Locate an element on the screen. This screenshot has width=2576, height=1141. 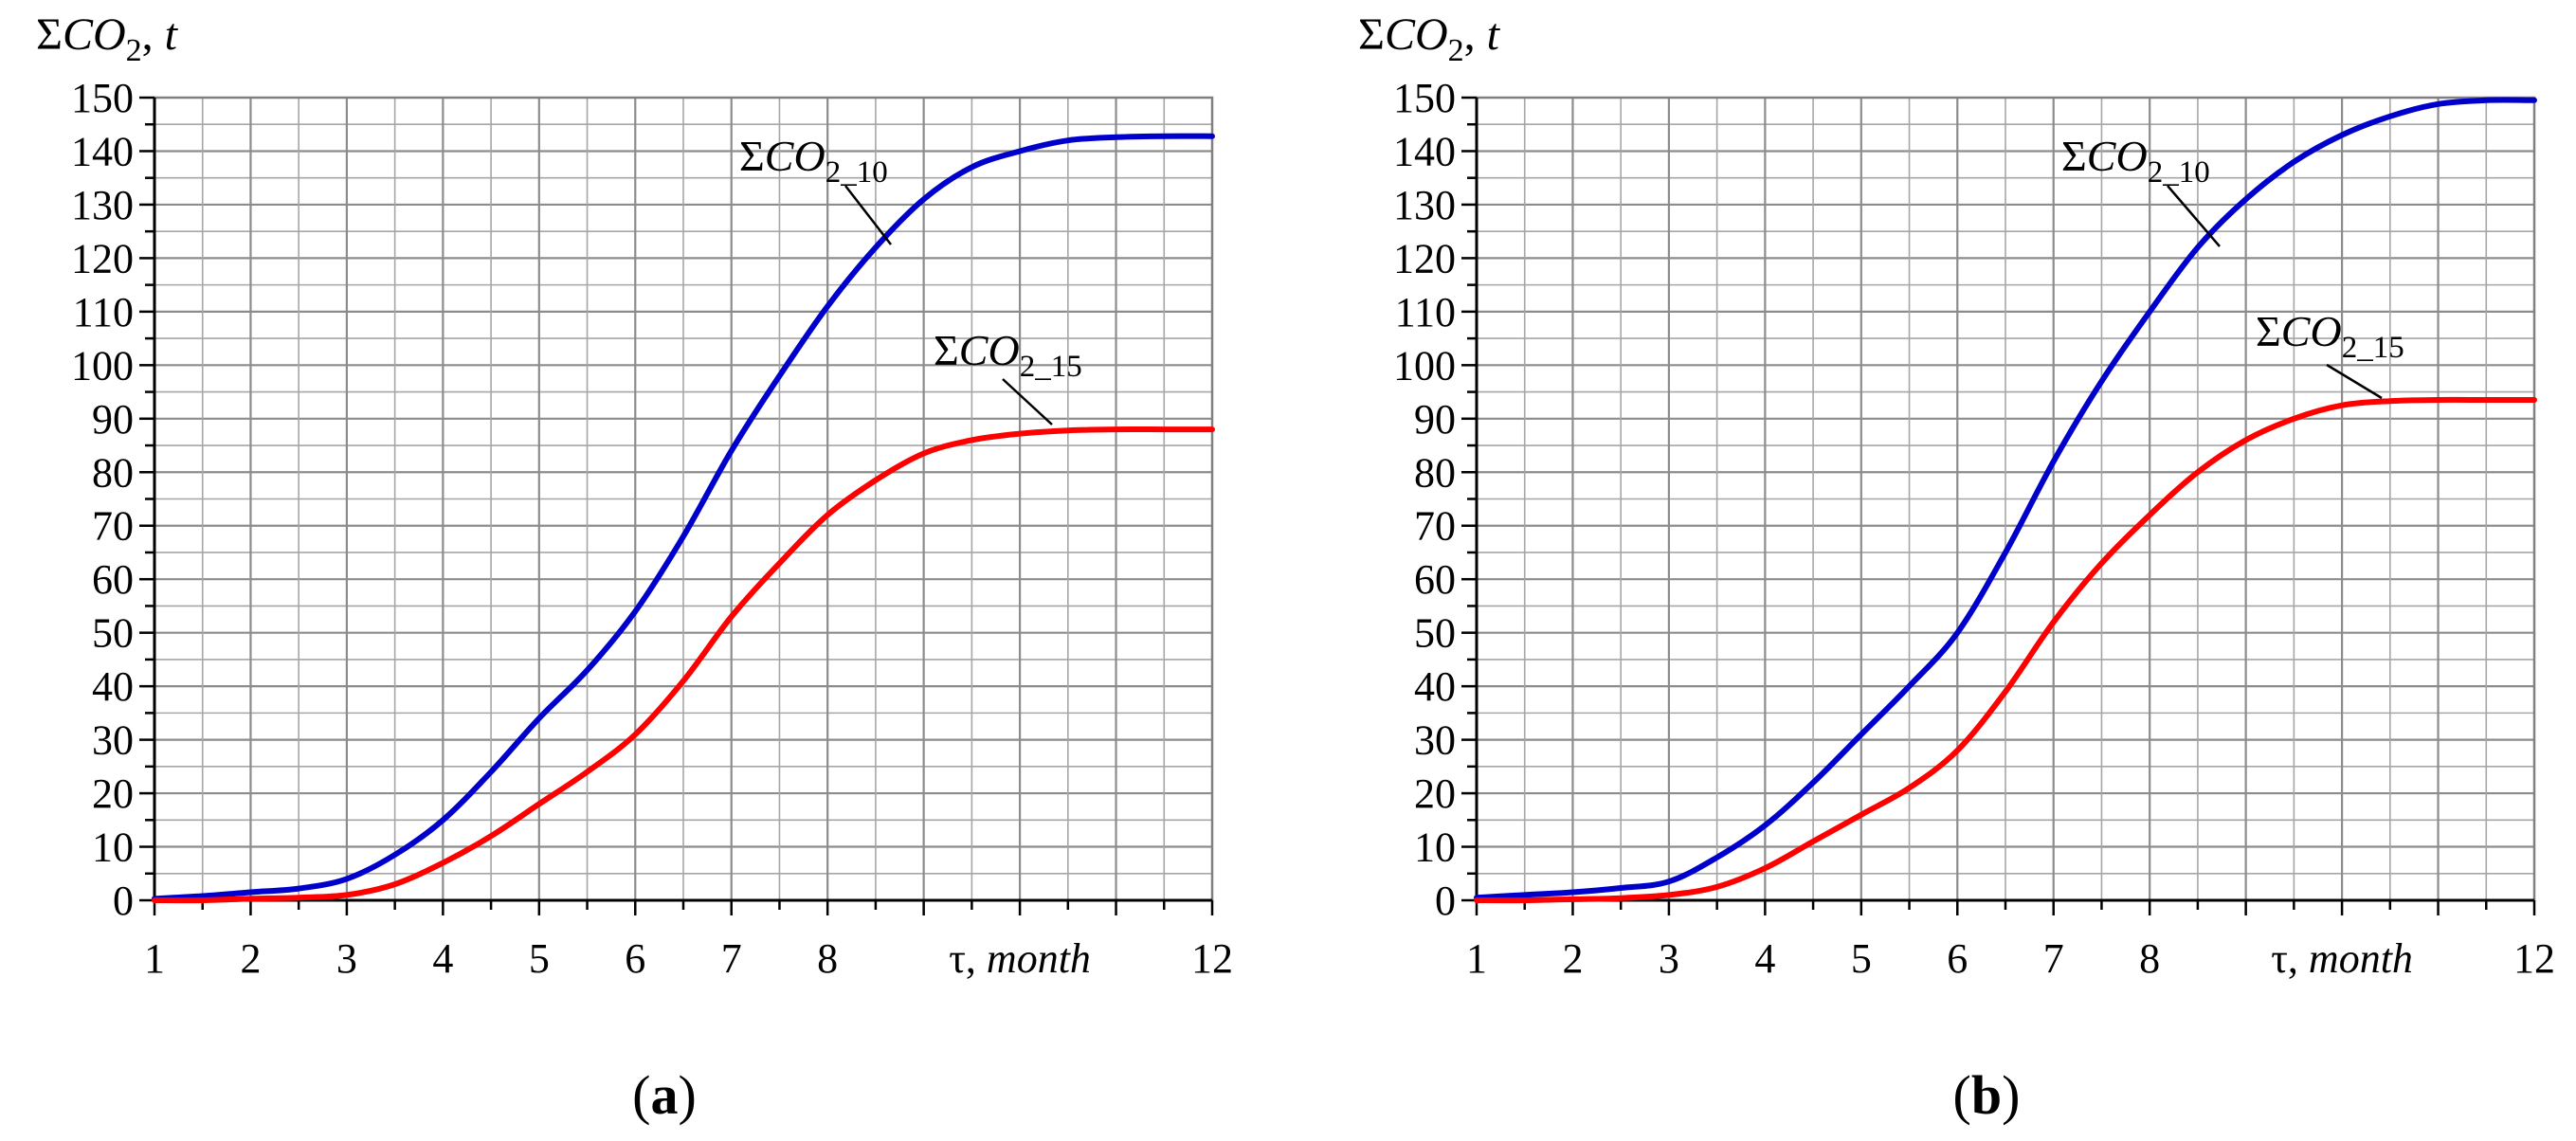
panel-label: (a) is located at coordinates (664, 1095).